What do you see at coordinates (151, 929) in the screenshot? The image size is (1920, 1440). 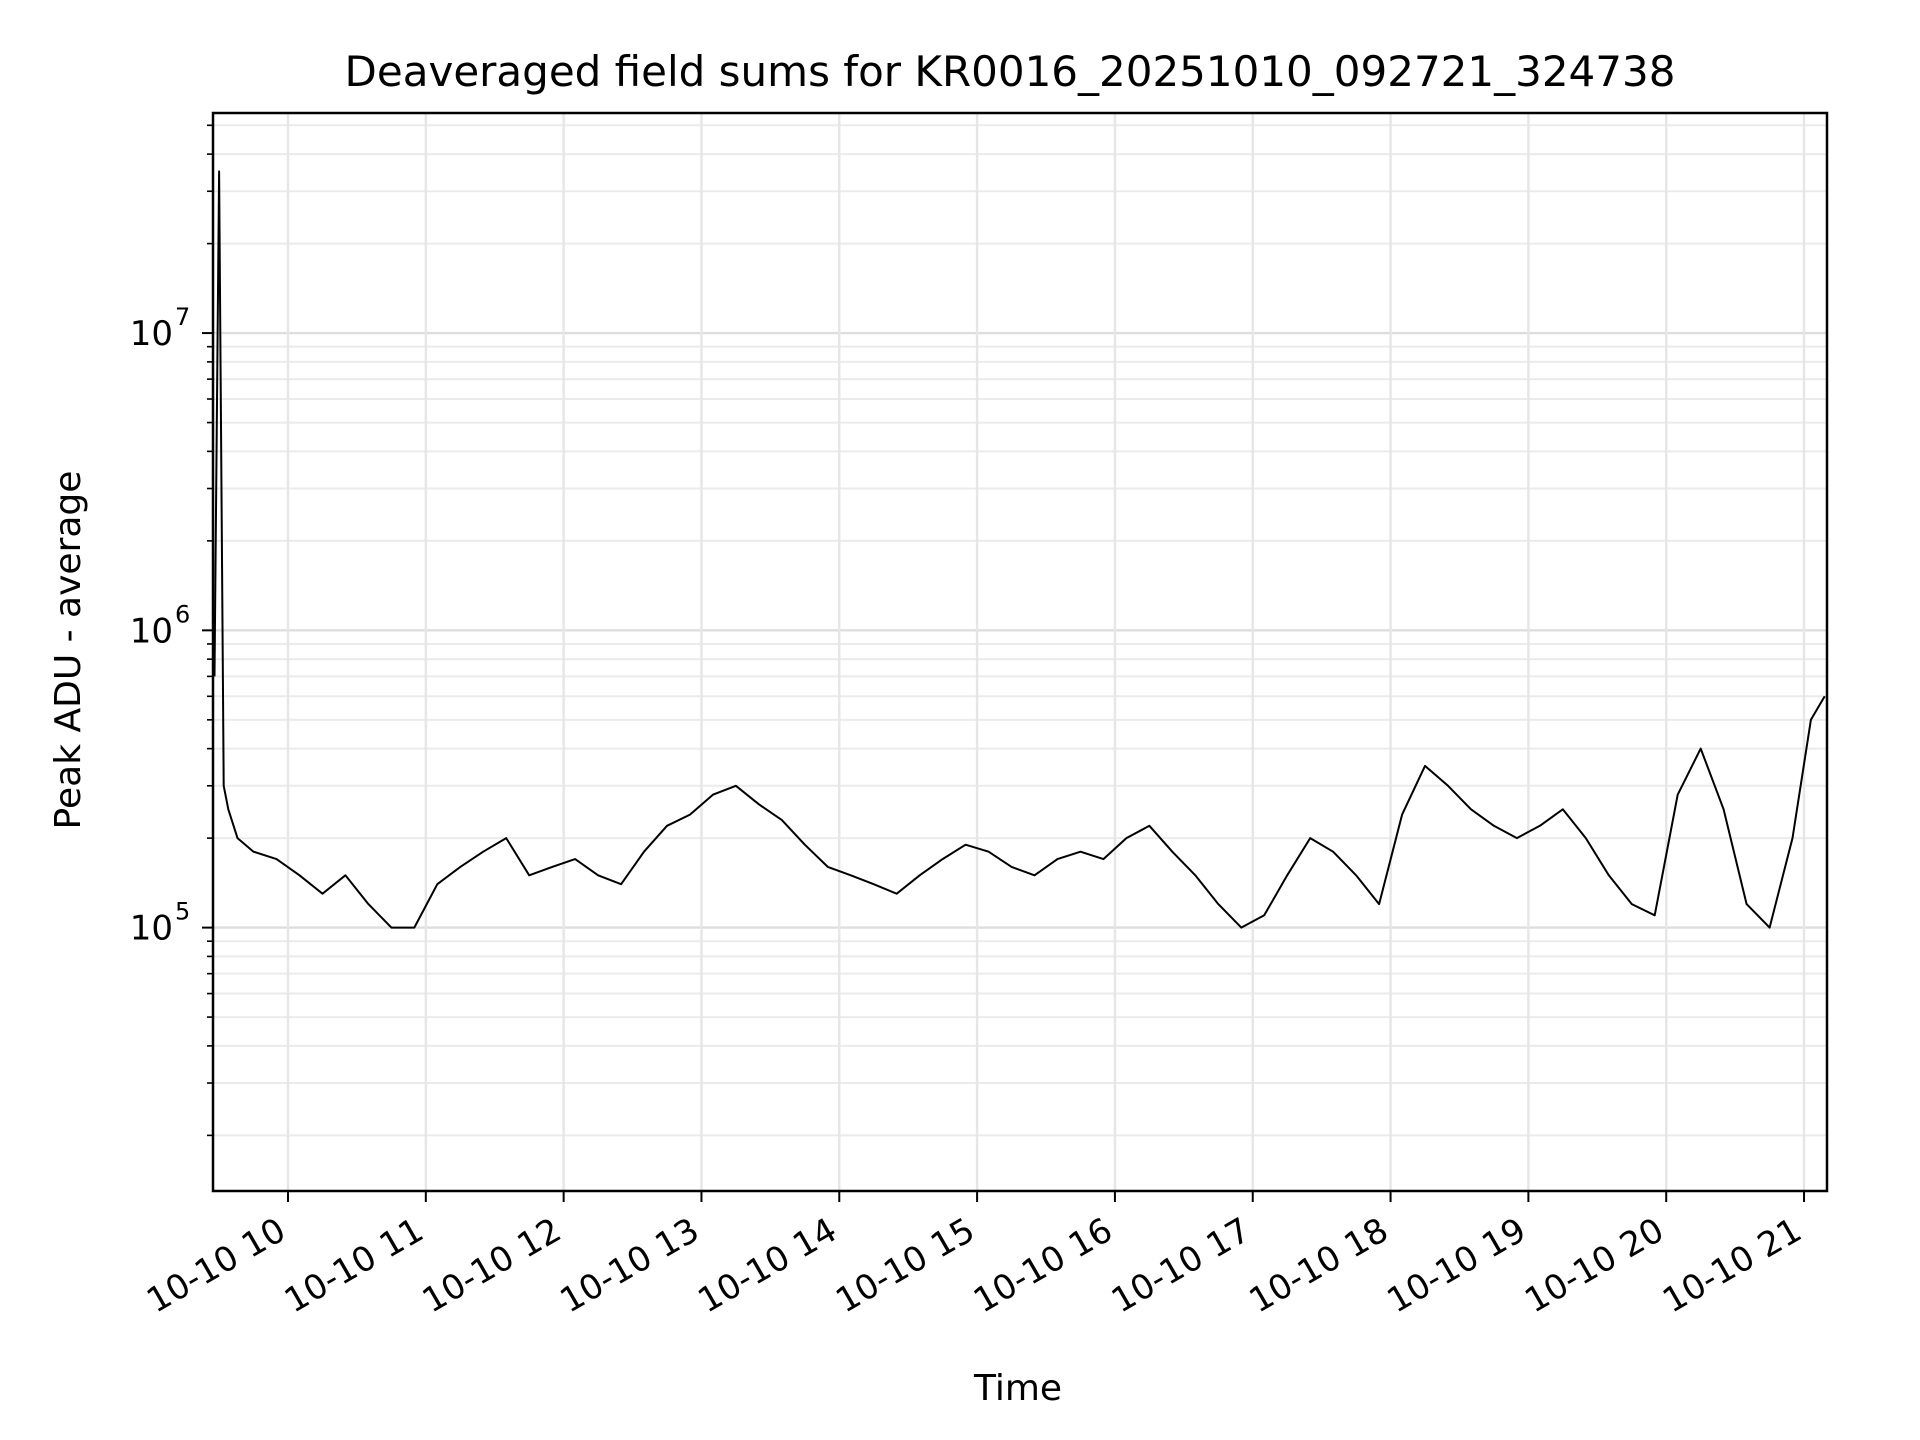 I see `y-tick-label-0: 10` at bounding box center [151, 929].